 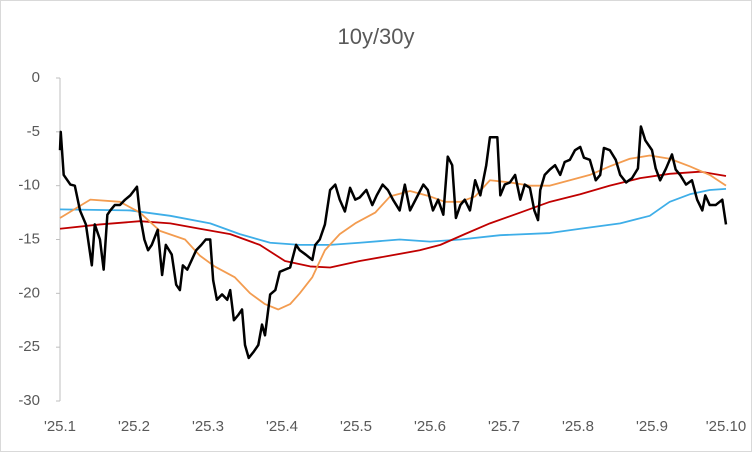 What do you see at coordinates (726, 426) in the screenshot?
I see `x-tick-label: '25.10` at bounding box center [726, 426].